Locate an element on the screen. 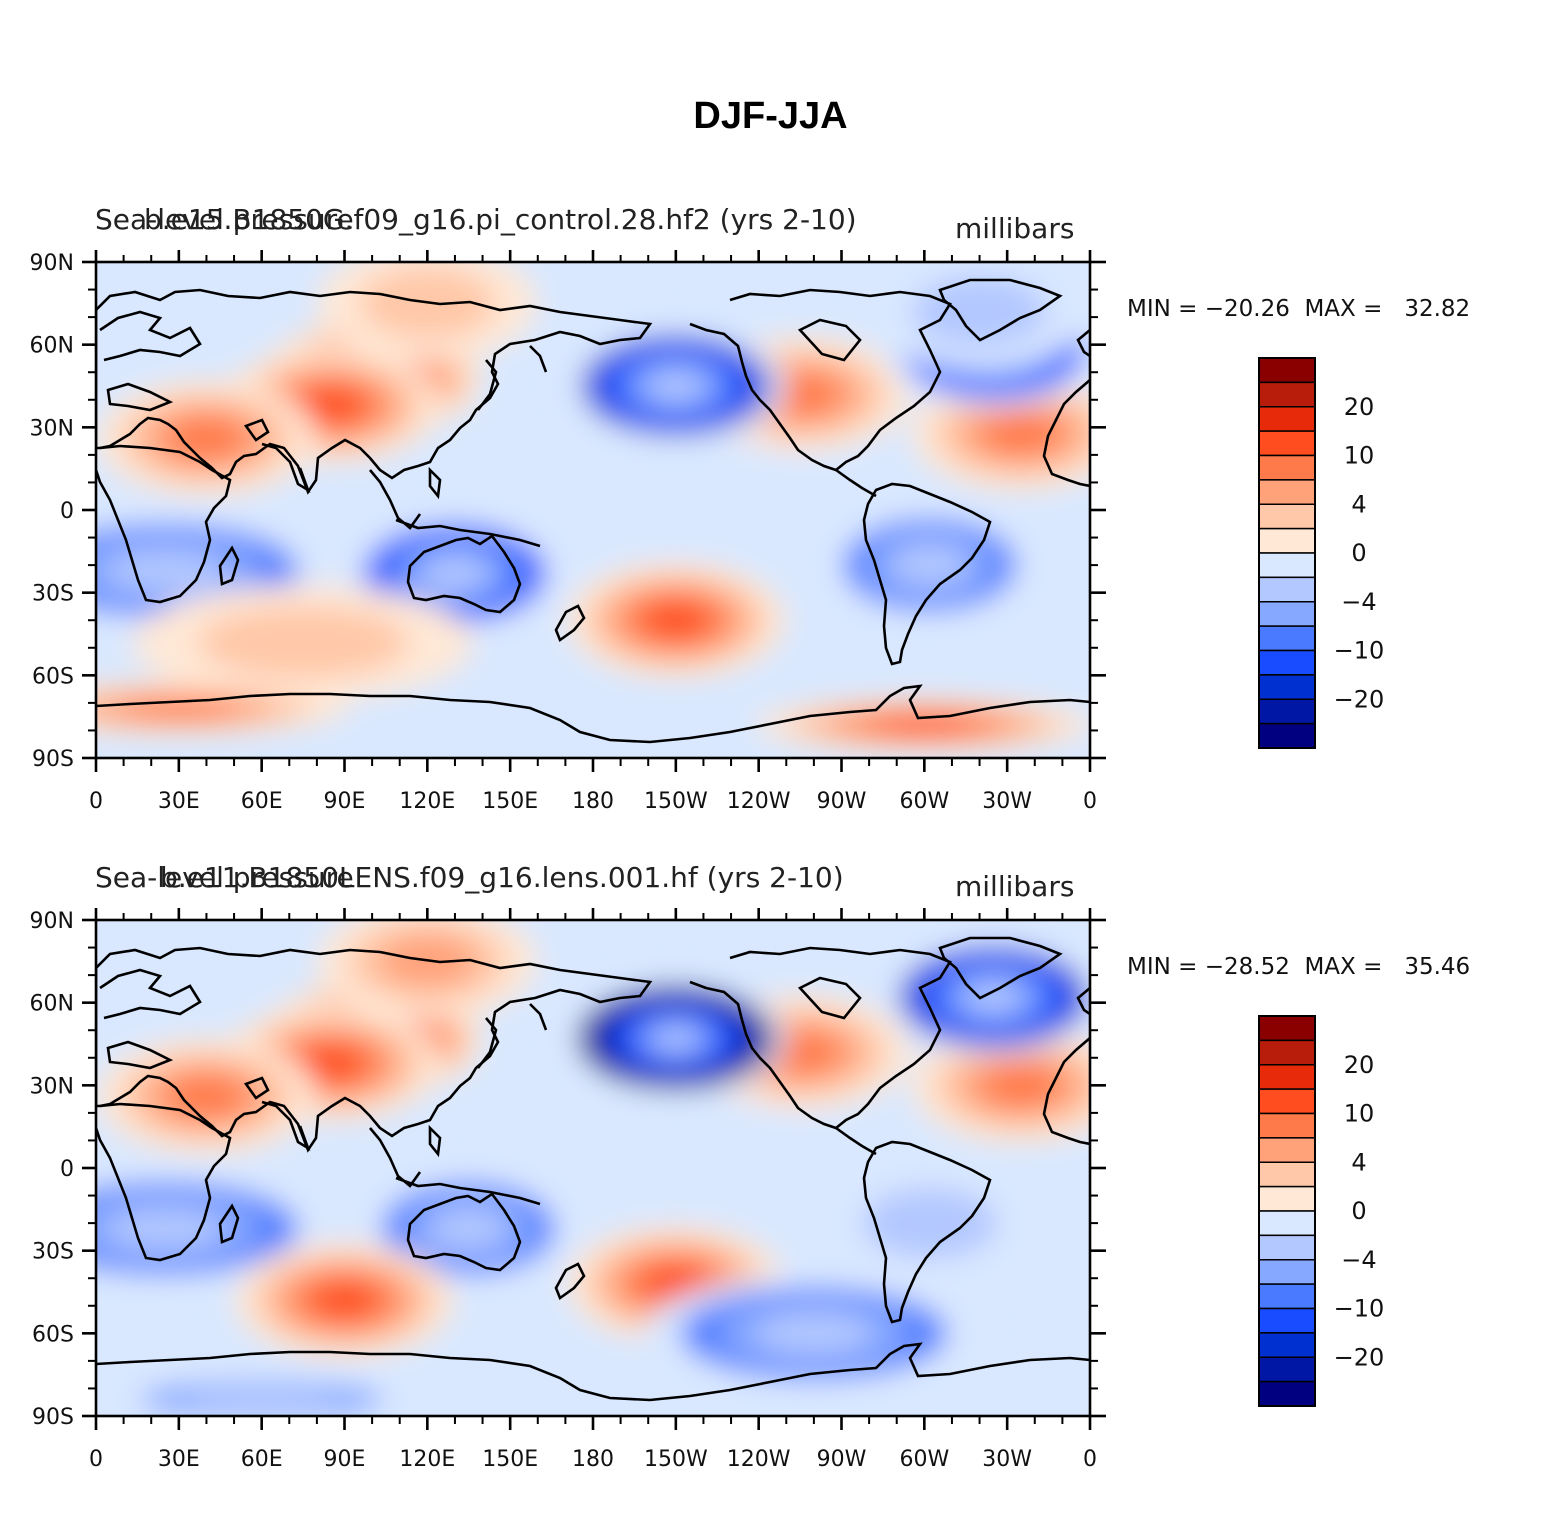 Image resolution: width=1541 pixels, height=1538 pixels. lat-label: 90S is located at coordinates (53, 1417).